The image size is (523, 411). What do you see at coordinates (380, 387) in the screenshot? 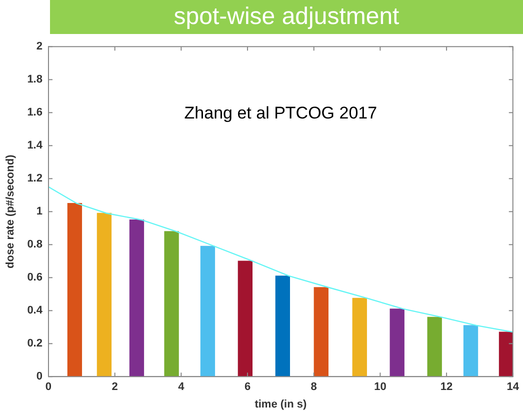
I see `x-tick-label: 10` at bounding box center [380, 387].